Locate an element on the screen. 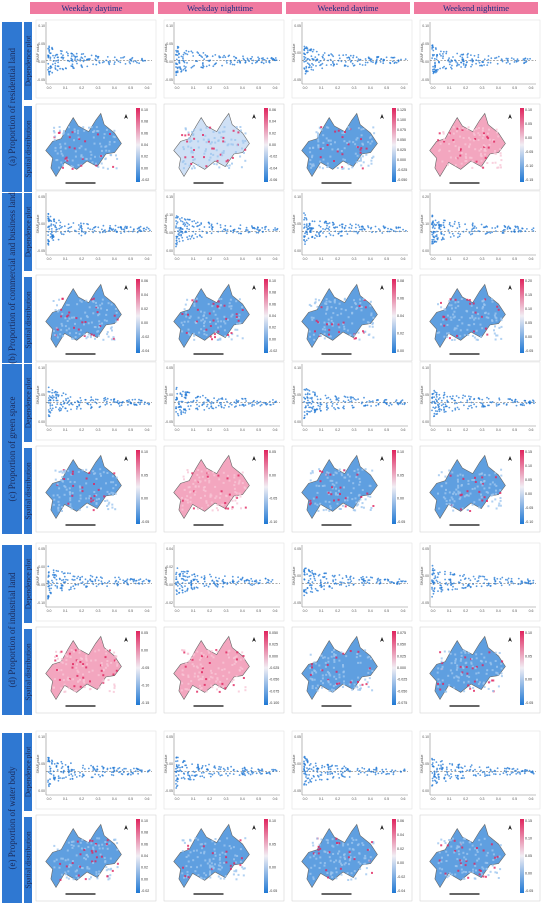  y-tick-label: 0.10 is located at coordinates (41, 368).